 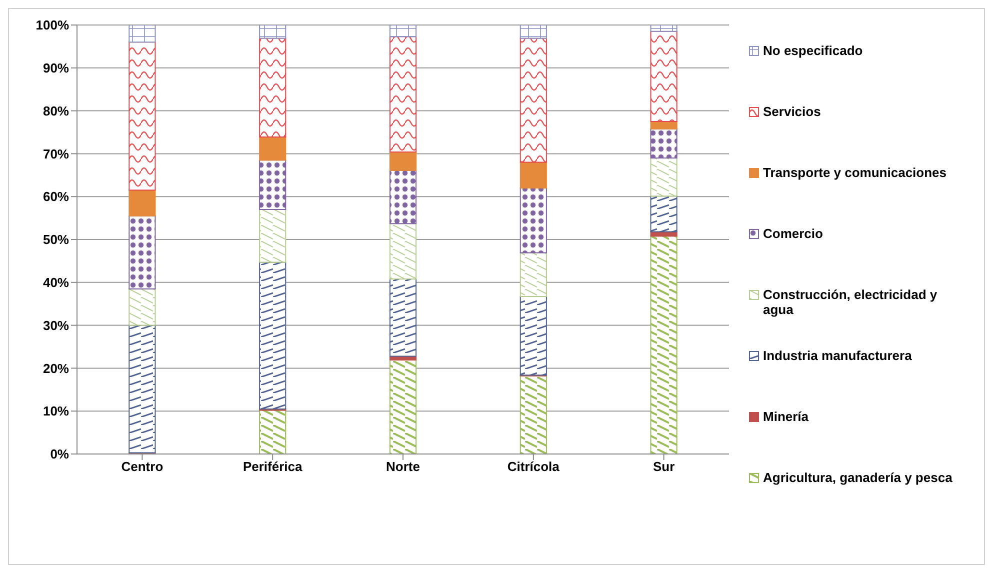 What do you see at coordinates (850, 301) in the screenshot?
I see `legend-label: Construcción, electricidad y agua` at bounding box center [850, 301].